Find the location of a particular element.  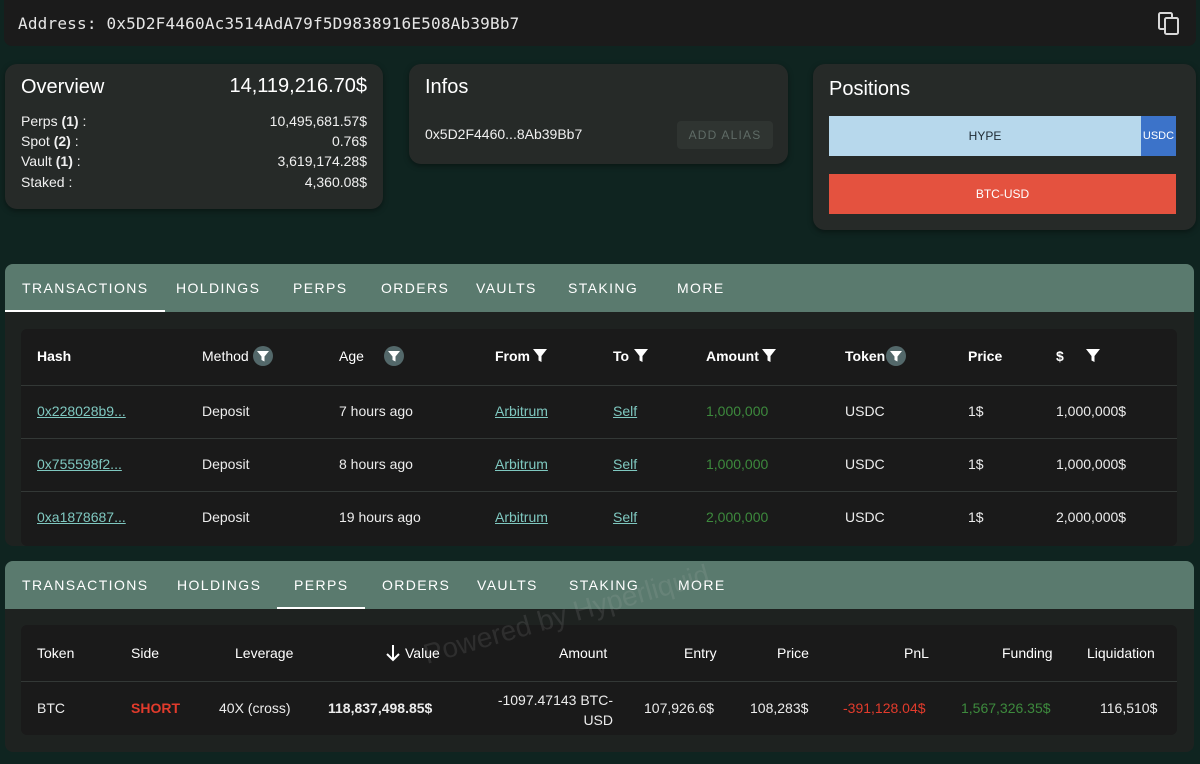

perp-liquidation: 116,510$ is located at coordinates (1129, 708).